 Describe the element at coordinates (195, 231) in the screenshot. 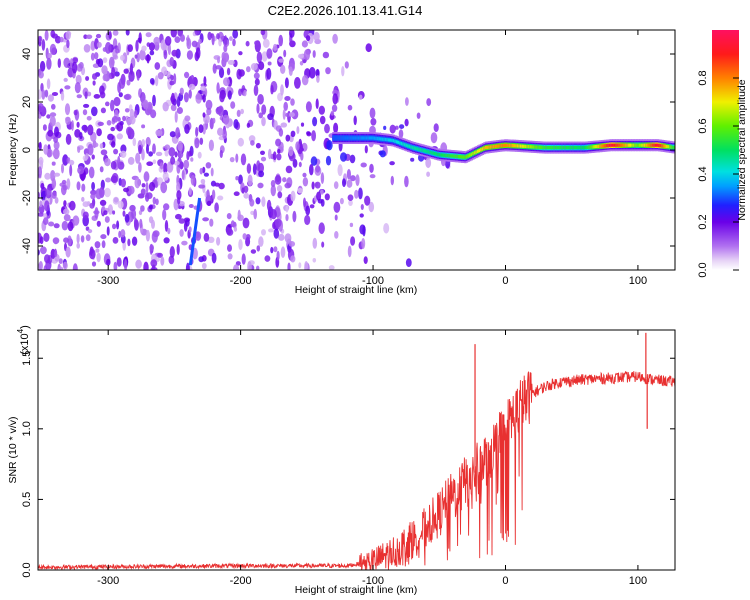

I see `spectrogram-streak` at that location.